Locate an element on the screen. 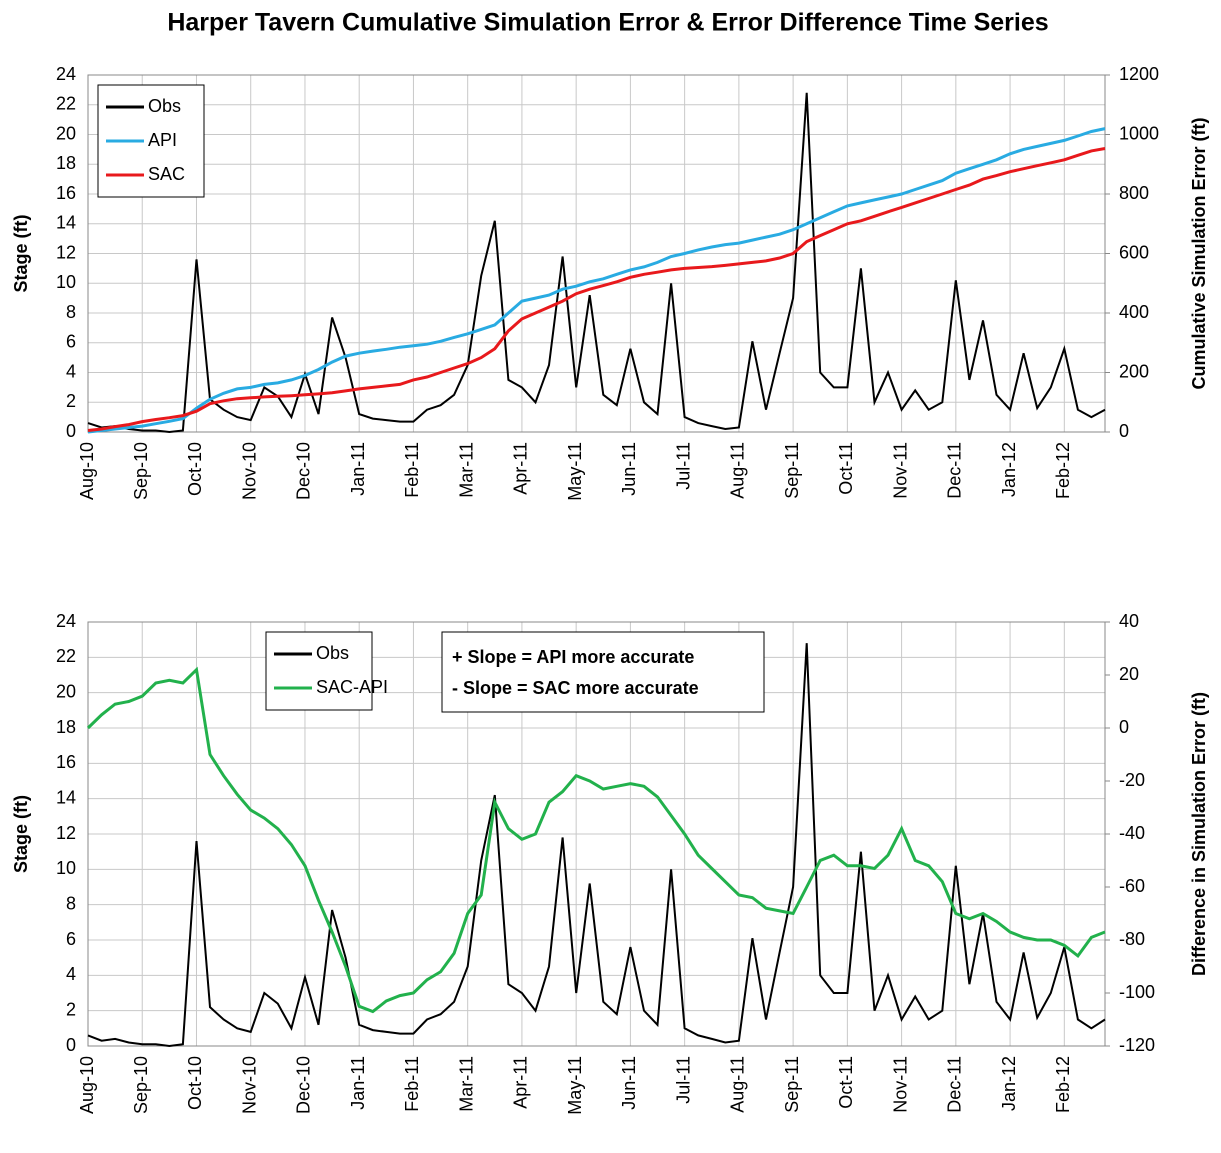 The image size is (1221, 1153). legend-label: SAC-API is located at coordinates (352, 687).